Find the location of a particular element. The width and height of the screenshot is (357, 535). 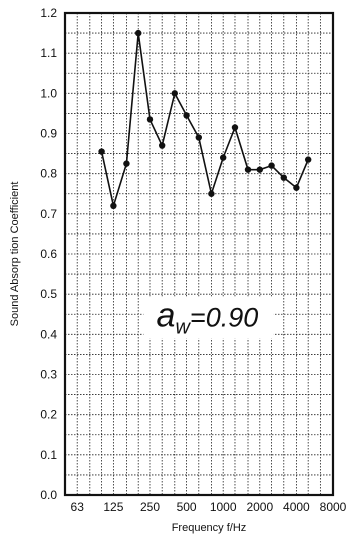

y-axis-title: Sound Absorp tion Coefficient is located at coordinates (15, 254).